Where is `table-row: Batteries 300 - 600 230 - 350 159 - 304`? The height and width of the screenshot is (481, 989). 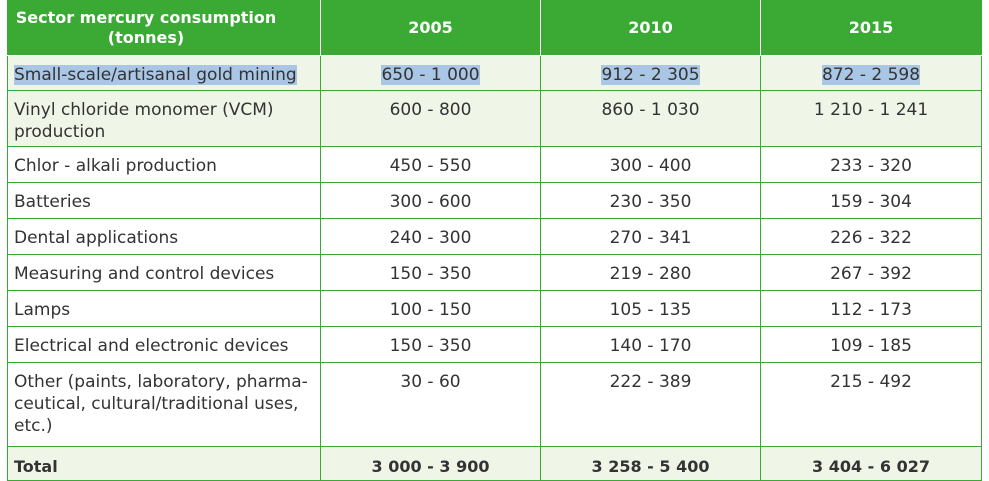
table-row: Batteries 300 - 600 230 - 350 159 - 304 is located at coordinates (494, 200).